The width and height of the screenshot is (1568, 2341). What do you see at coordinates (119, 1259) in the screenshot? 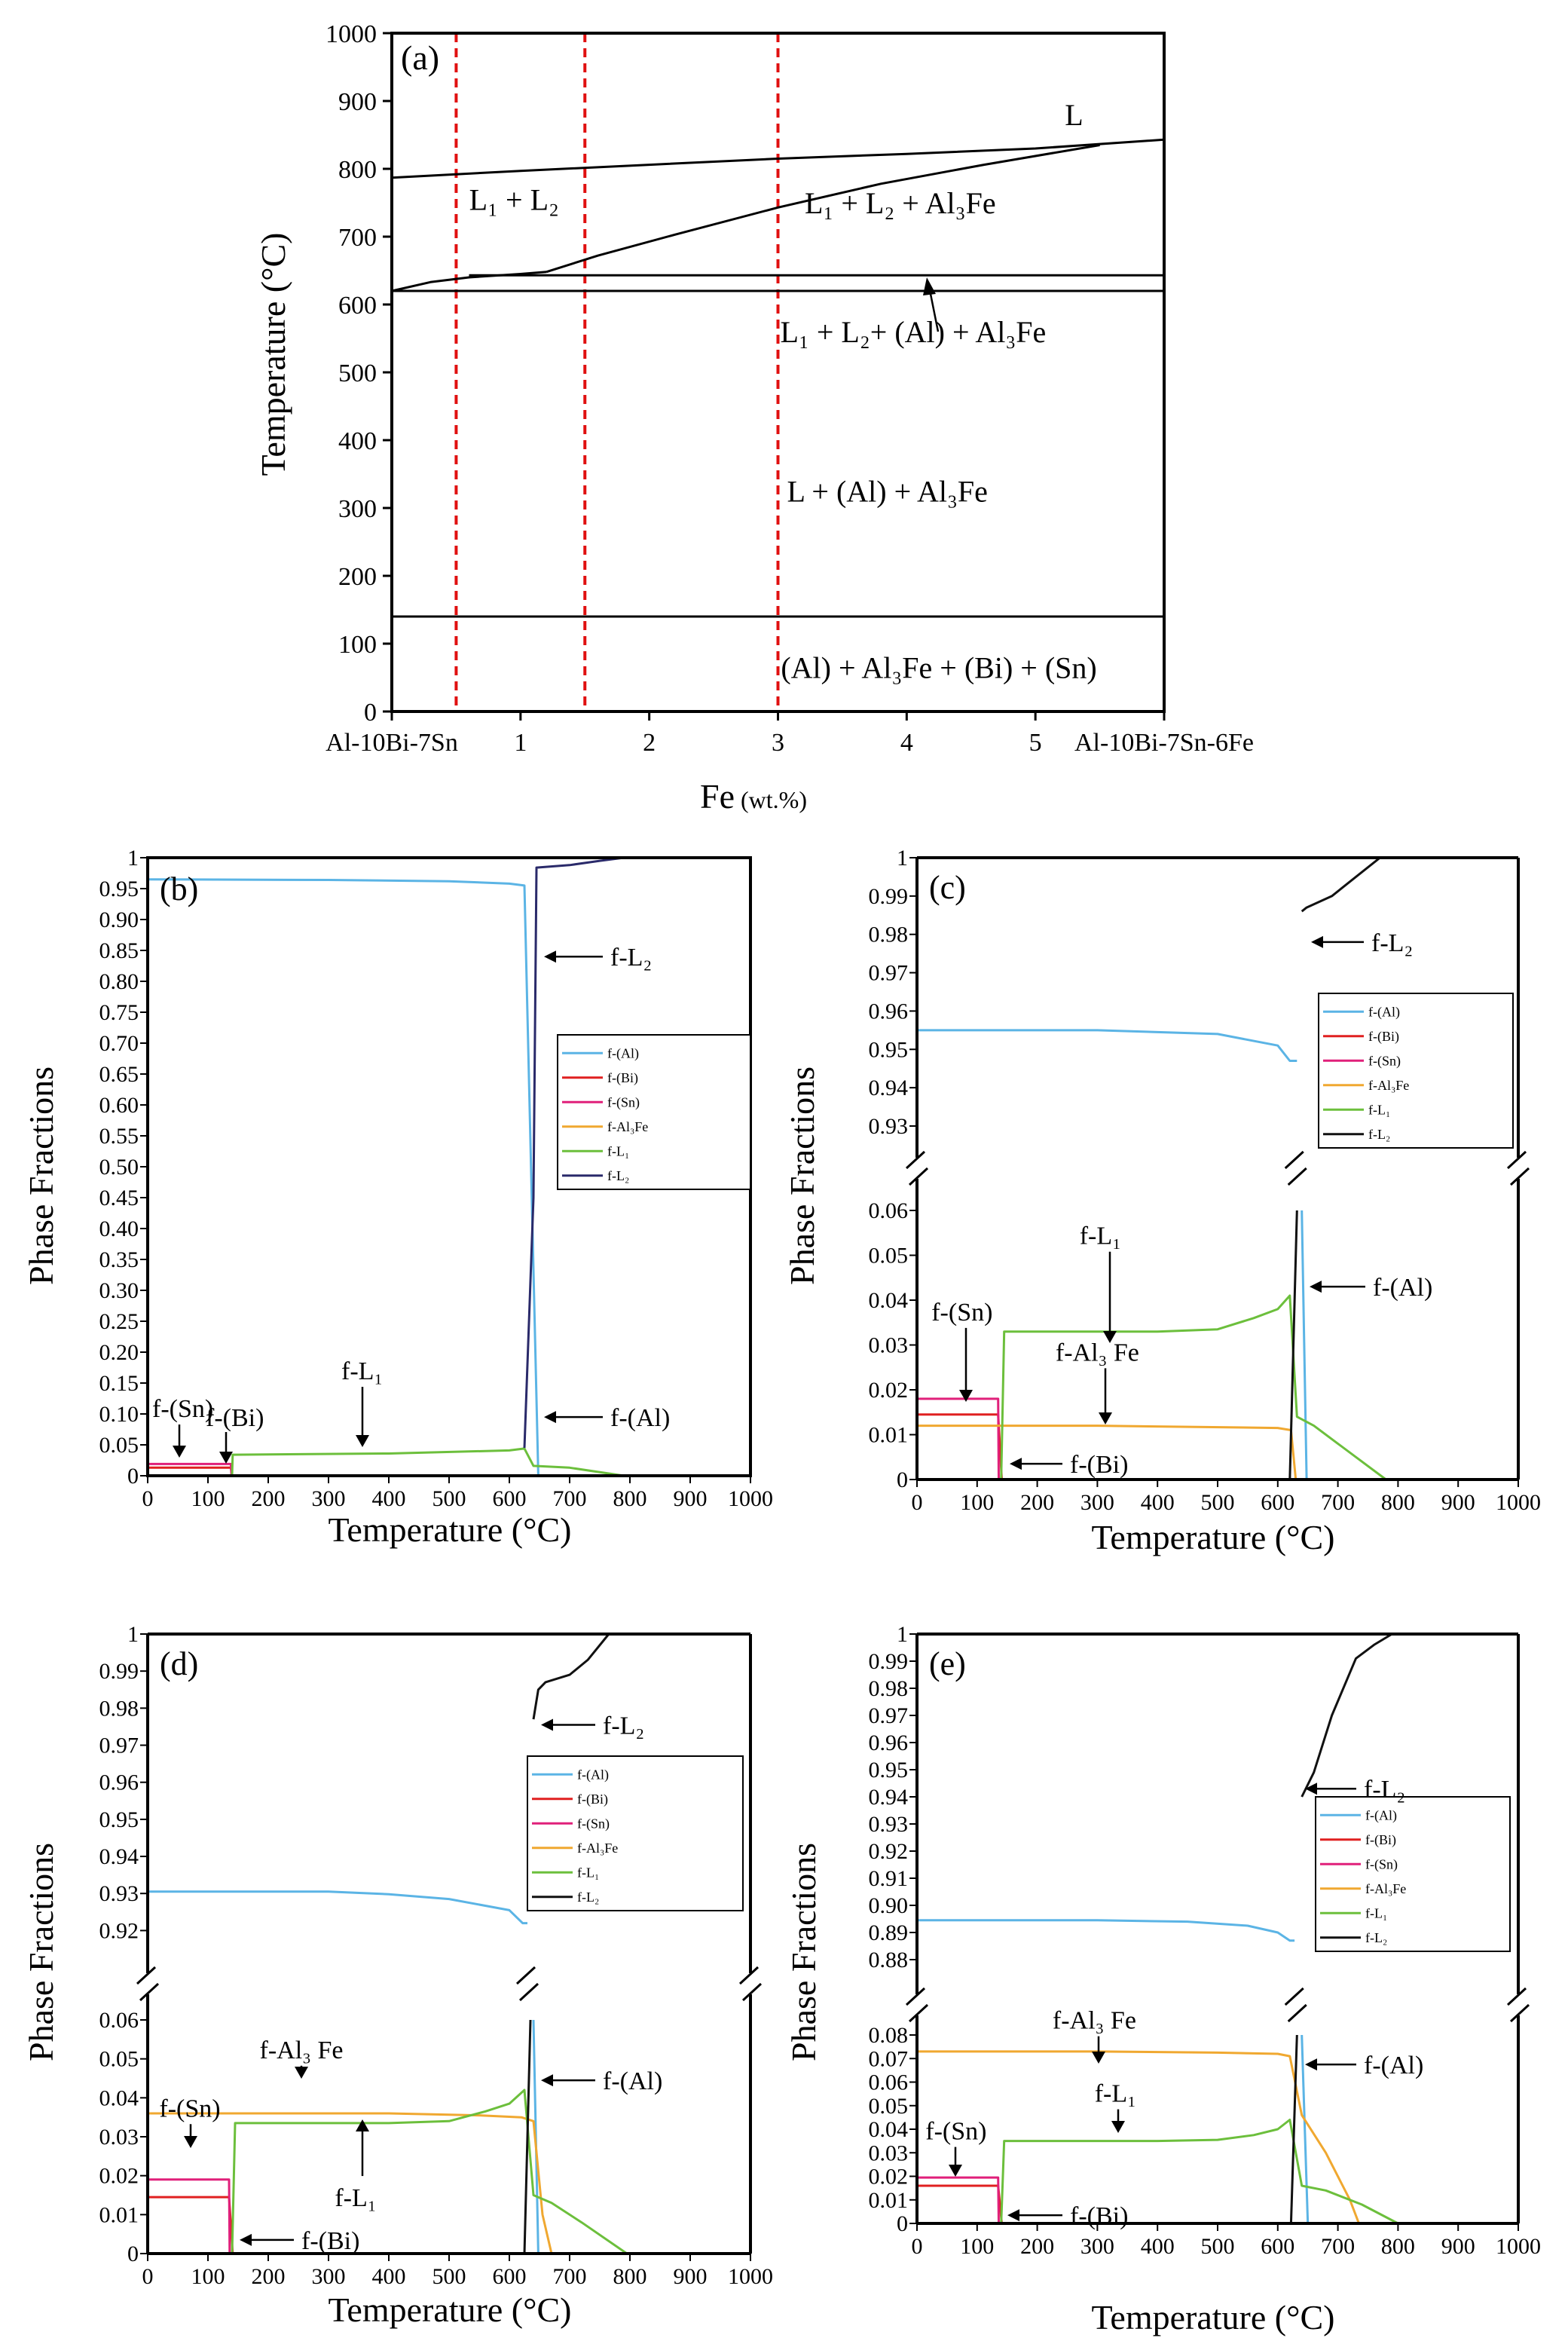
I see `y-tick-label: 0.35` at bounding box center [119, 1259].